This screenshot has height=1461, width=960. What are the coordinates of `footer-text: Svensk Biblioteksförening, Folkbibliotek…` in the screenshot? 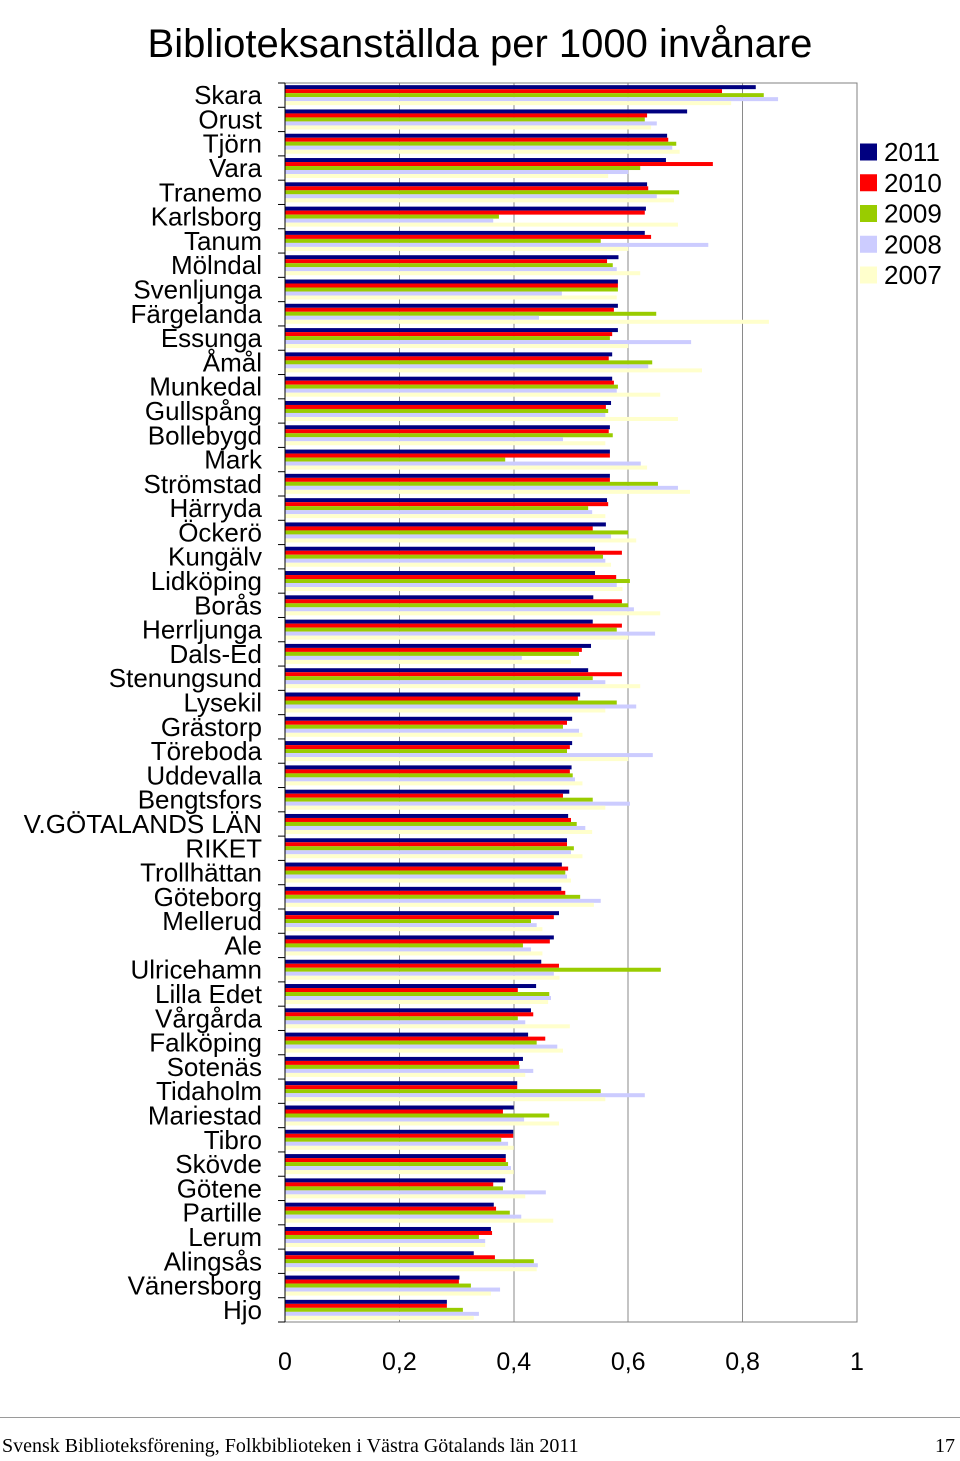 It's located at (290, 1446).